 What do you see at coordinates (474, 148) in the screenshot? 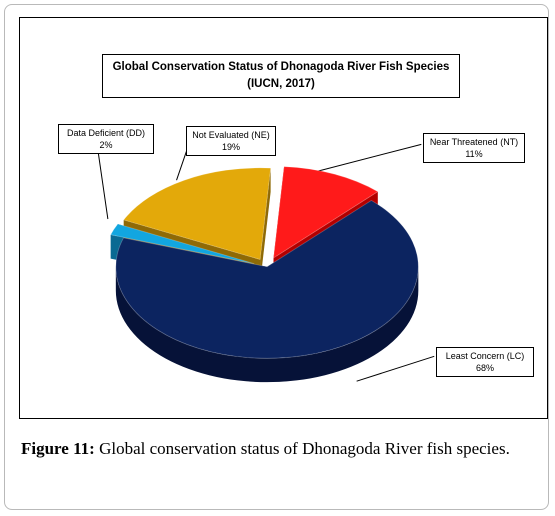
I see `label-near-threatened: Near Threatened (NT) 11%` at bounding box center [474, 148].